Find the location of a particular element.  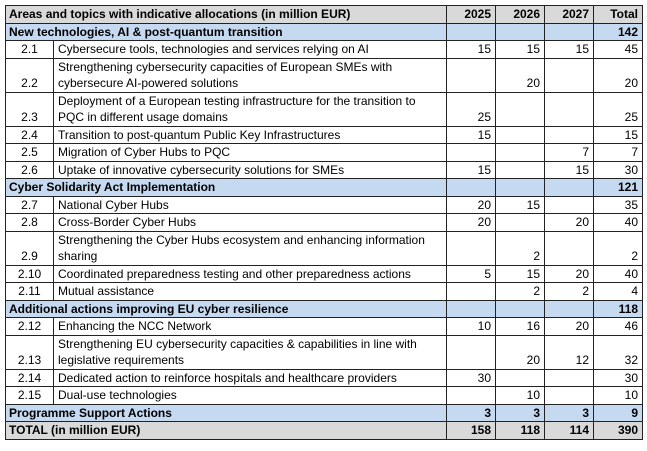

section-total: 118 is located at coordinates (618, 308).